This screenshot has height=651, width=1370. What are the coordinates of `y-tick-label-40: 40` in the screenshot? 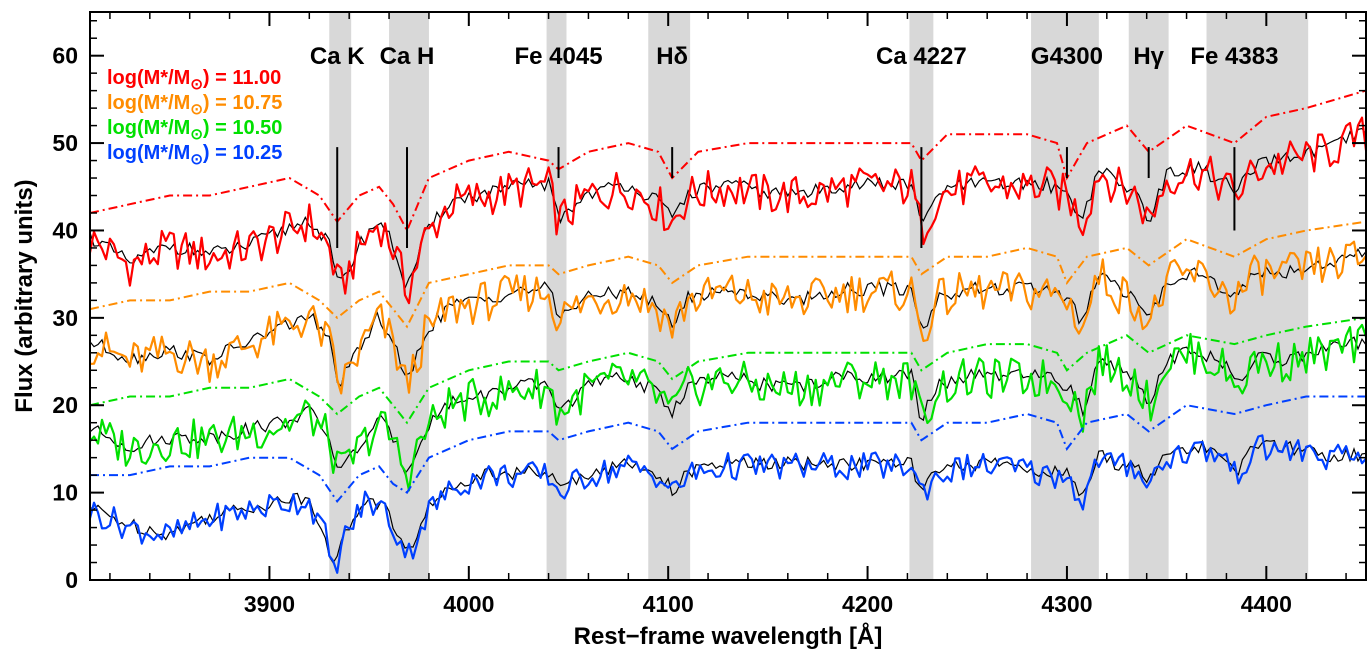 It's located at (65, 230).